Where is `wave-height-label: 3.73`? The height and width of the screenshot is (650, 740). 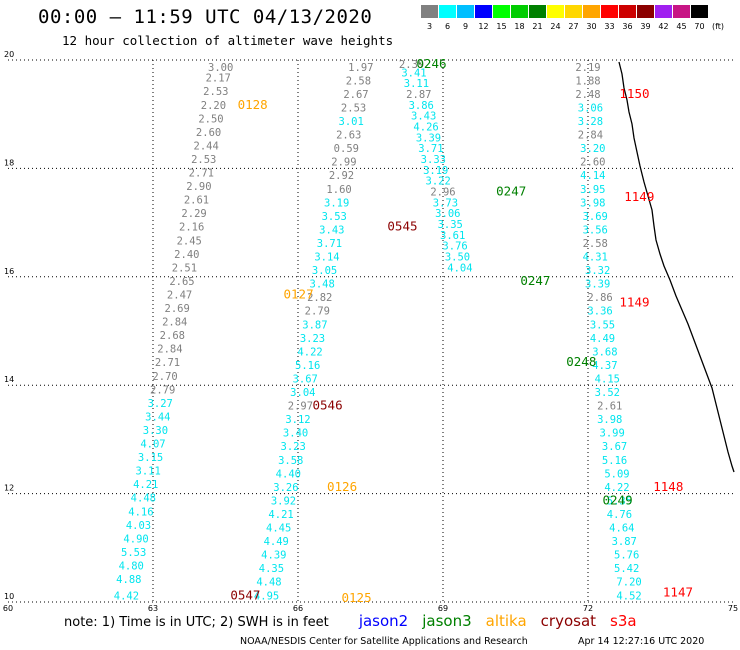 wave-height-label: 3.73 is located at coordinates (445, 203).